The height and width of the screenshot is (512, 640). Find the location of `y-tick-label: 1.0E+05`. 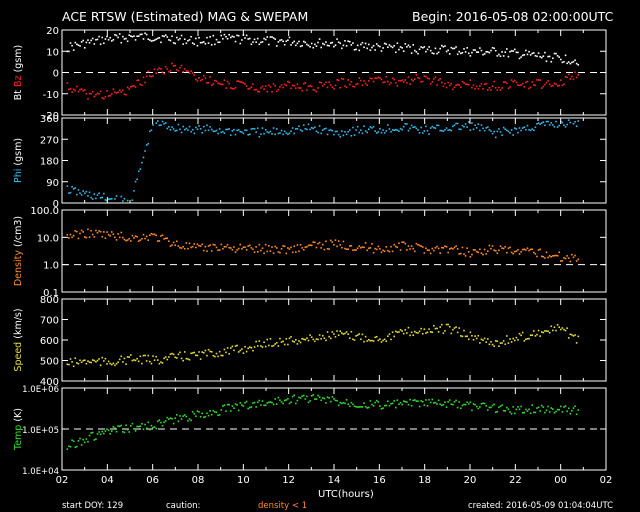

y-tick-label: 1.0E+05 is located at coordinates (40, 431).